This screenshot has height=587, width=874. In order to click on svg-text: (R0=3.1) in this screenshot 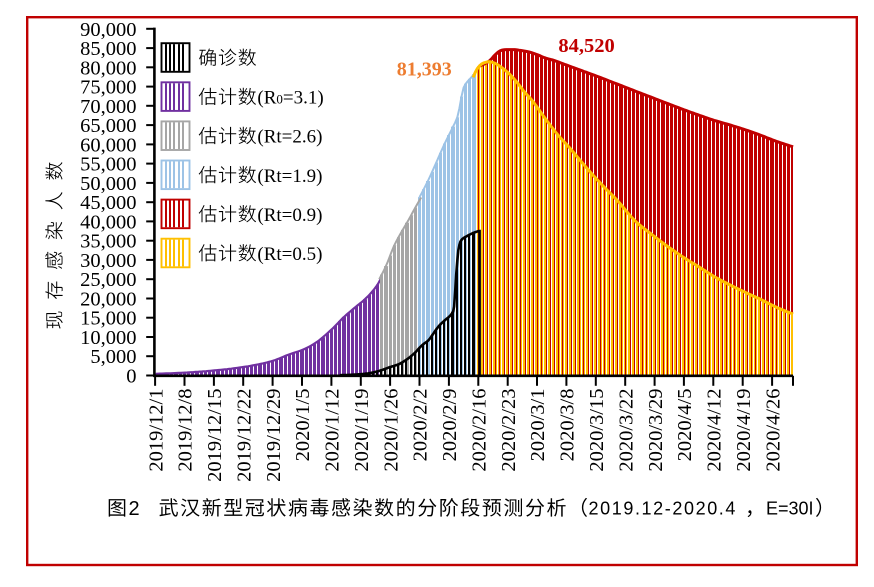, I will do `click(290, 98)`.